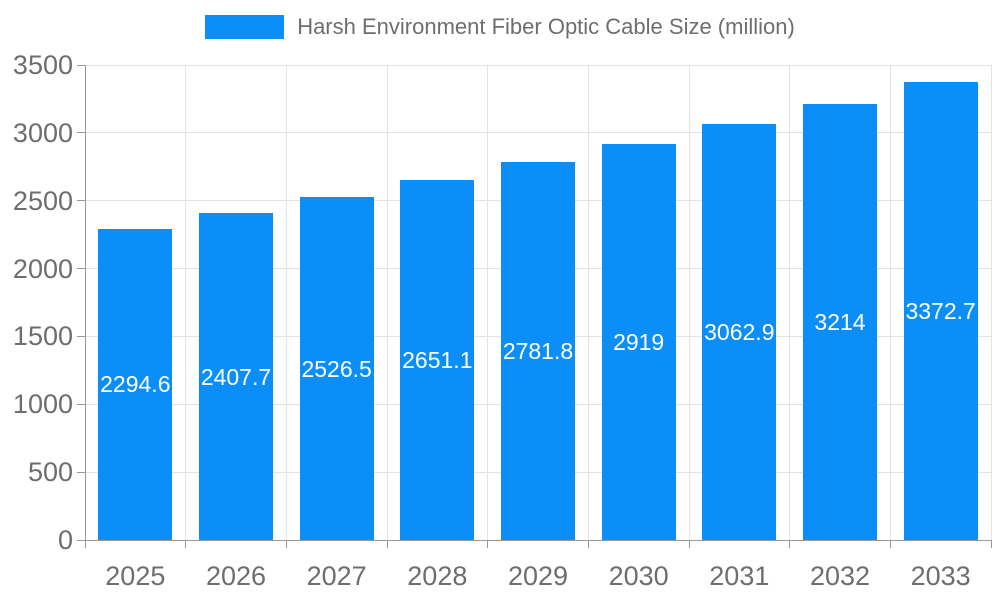  What do you see at coordinates (437, 576) in the screenshot?
I see `x-axis-label: 2028` at bounding box center [437, 576].